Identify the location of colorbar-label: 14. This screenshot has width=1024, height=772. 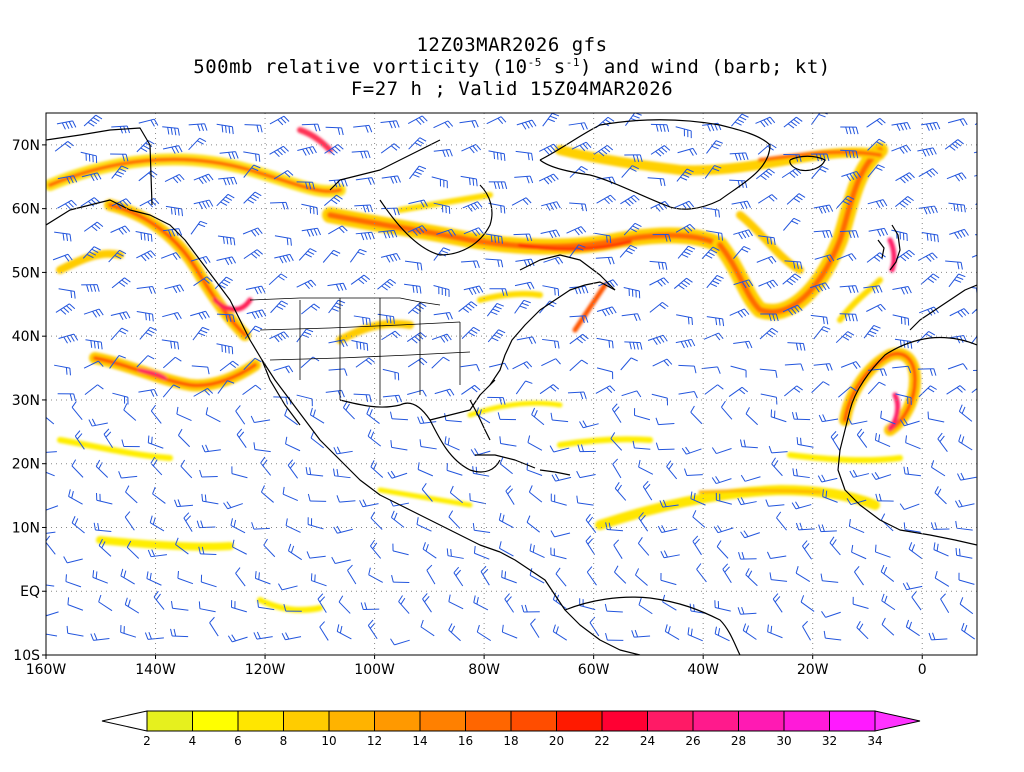
(419, 741).